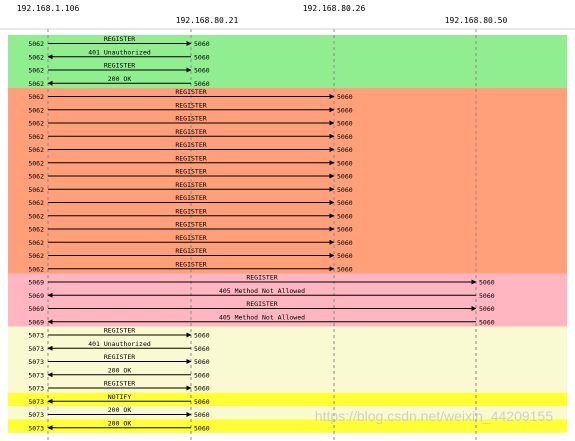  I want to click on message-row: 200 OK 5062 5060, so click(118, 81).